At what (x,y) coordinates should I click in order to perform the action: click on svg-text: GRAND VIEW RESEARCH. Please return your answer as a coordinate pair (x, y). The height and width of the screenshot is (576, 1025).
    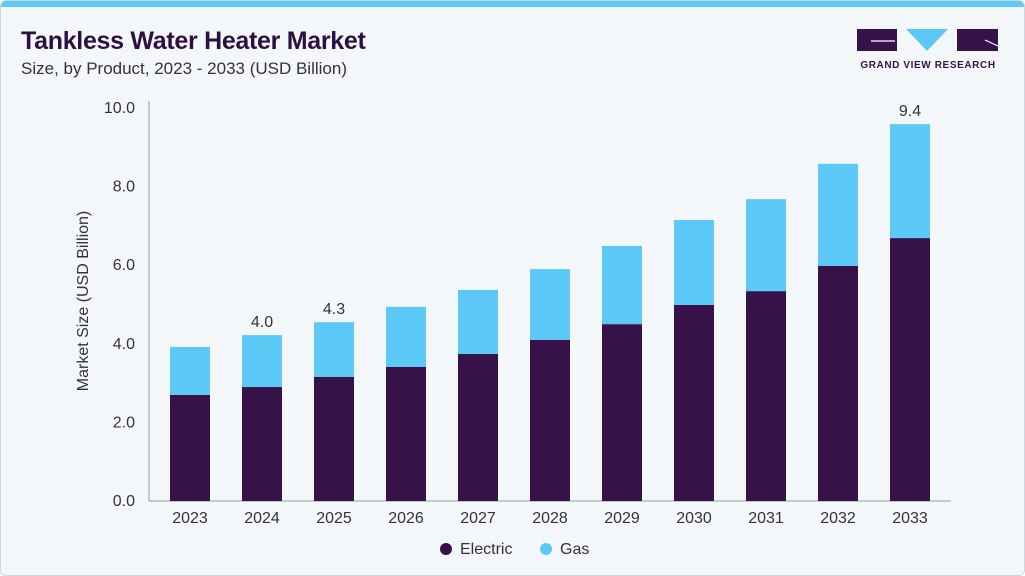
    Looking at the image, I should click on (927, 65).